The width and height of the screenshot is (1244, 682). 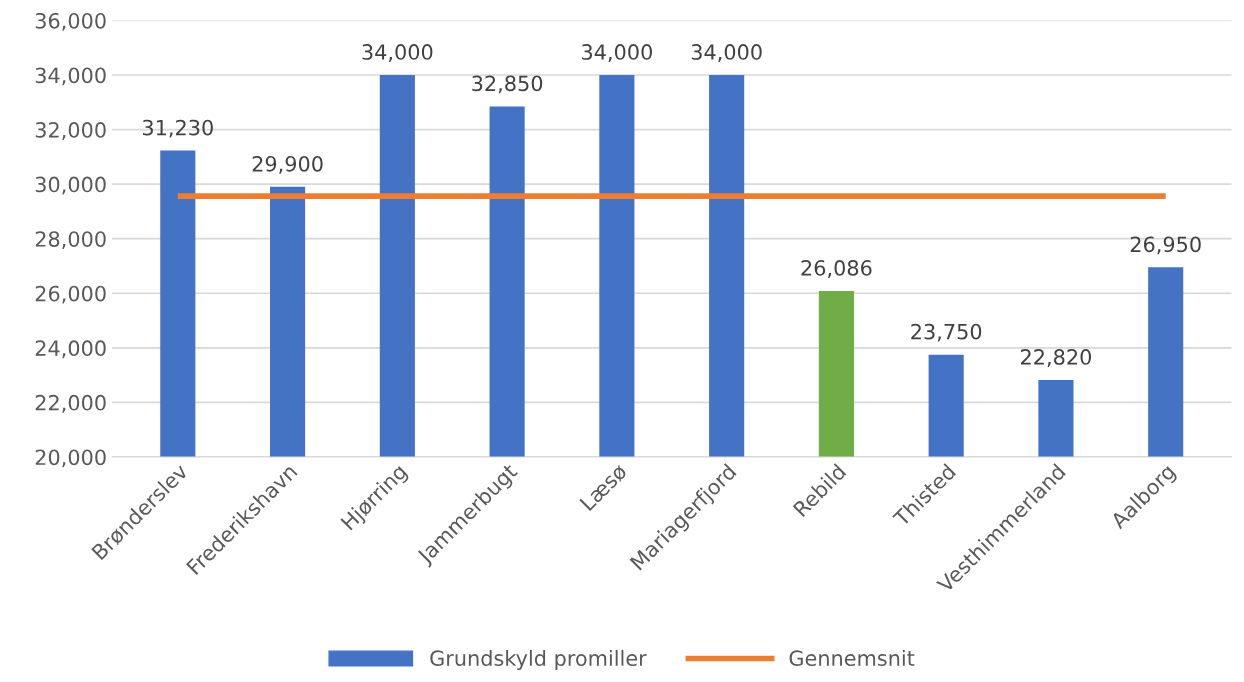 What do you see at coordinates (70, 76) in the screenshot?
I see `y-tick-label: 34,000` at bounding box center [70, 76].